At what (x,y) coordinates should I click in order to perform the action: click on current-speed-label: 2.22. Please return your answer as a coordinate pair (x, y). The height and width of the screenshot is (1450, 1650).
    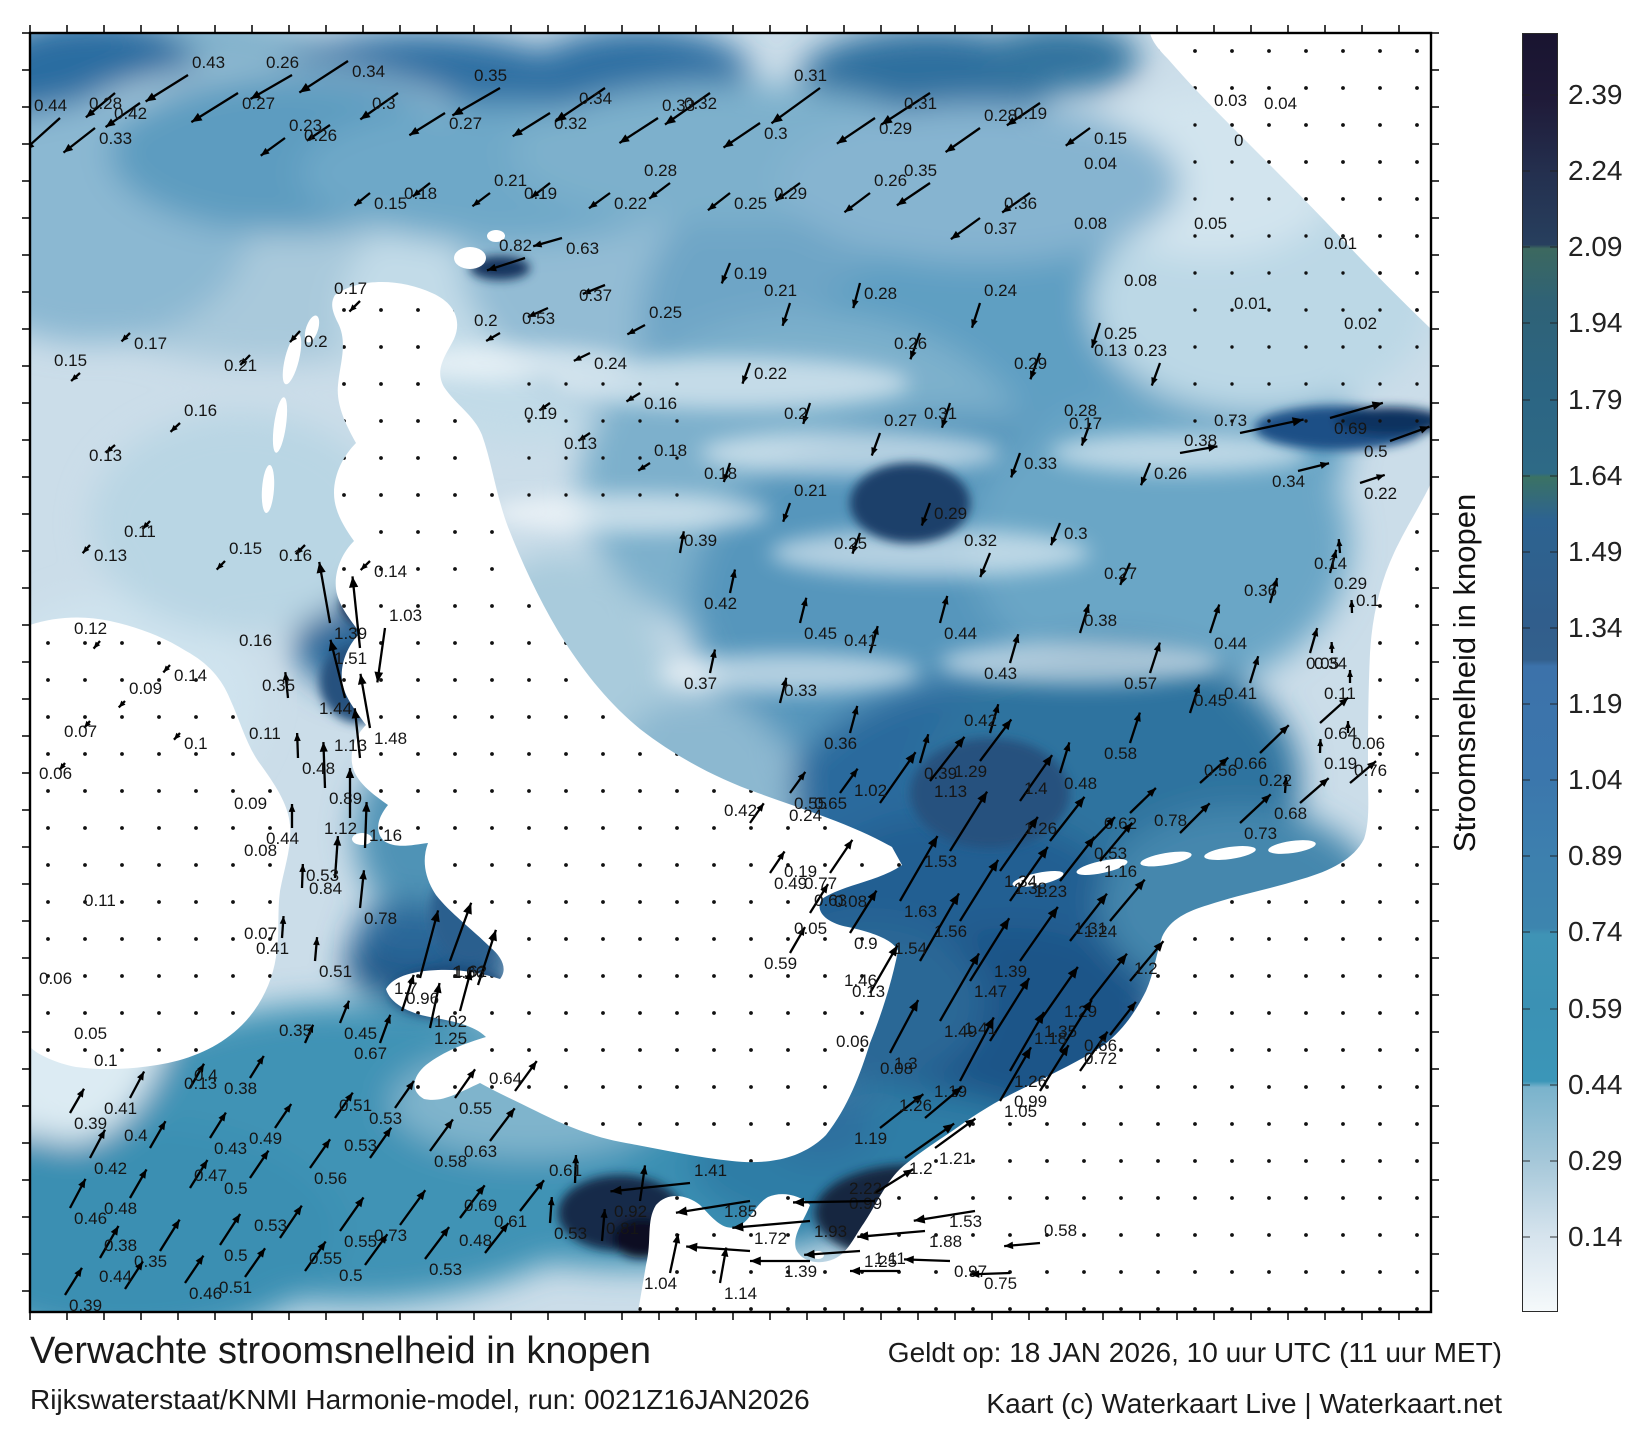
    Looking at the image, I should click on (865, 1188).